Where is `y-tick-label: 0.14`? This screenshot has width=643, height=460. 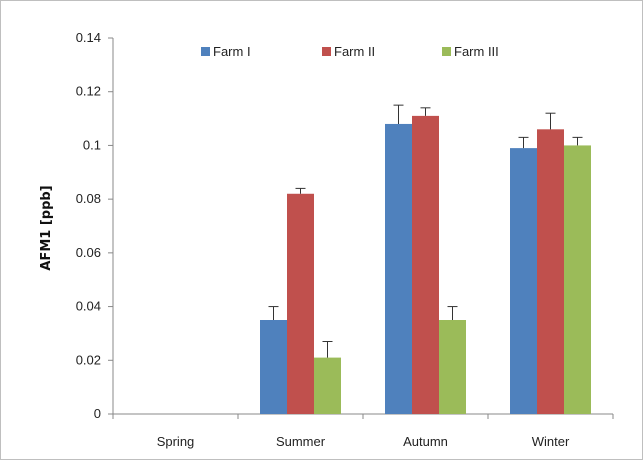 y-tick-label: 0.14 is located at coordinates (88, 37).